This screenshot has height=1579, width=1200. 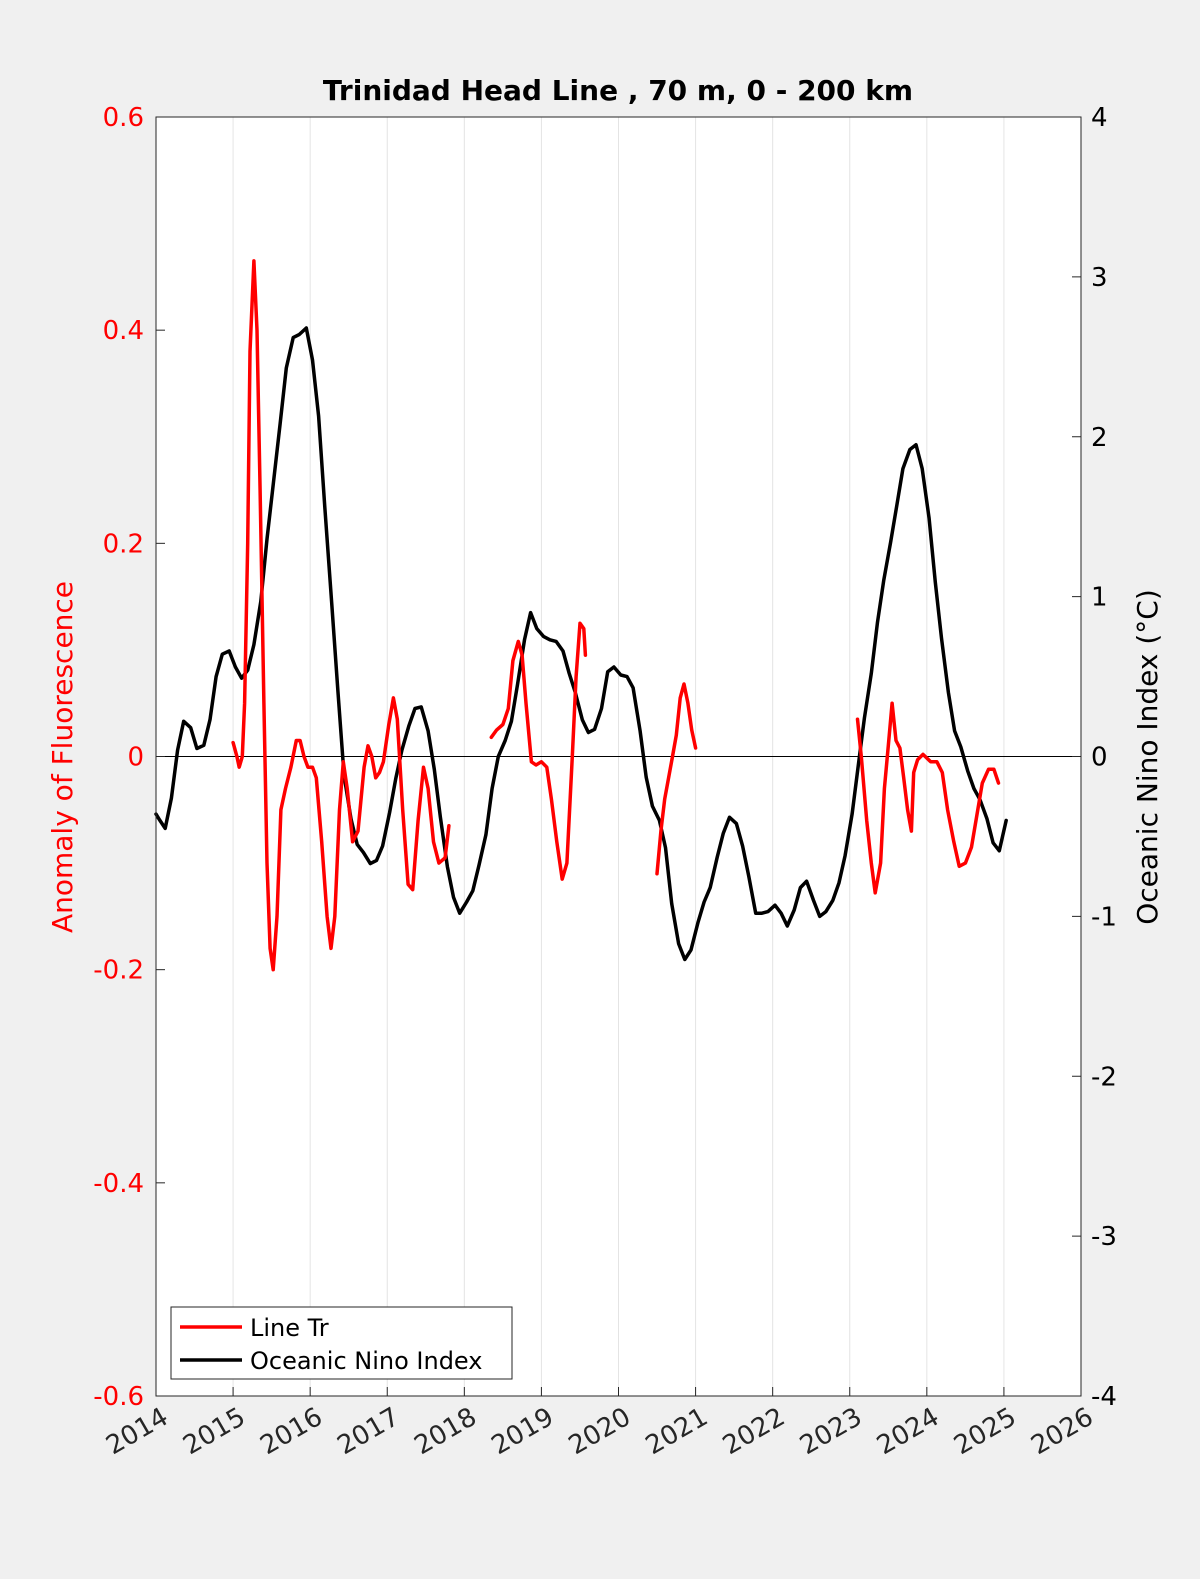 I want to click on y-right-tick-label: 2, so click(x=1099, y=438).